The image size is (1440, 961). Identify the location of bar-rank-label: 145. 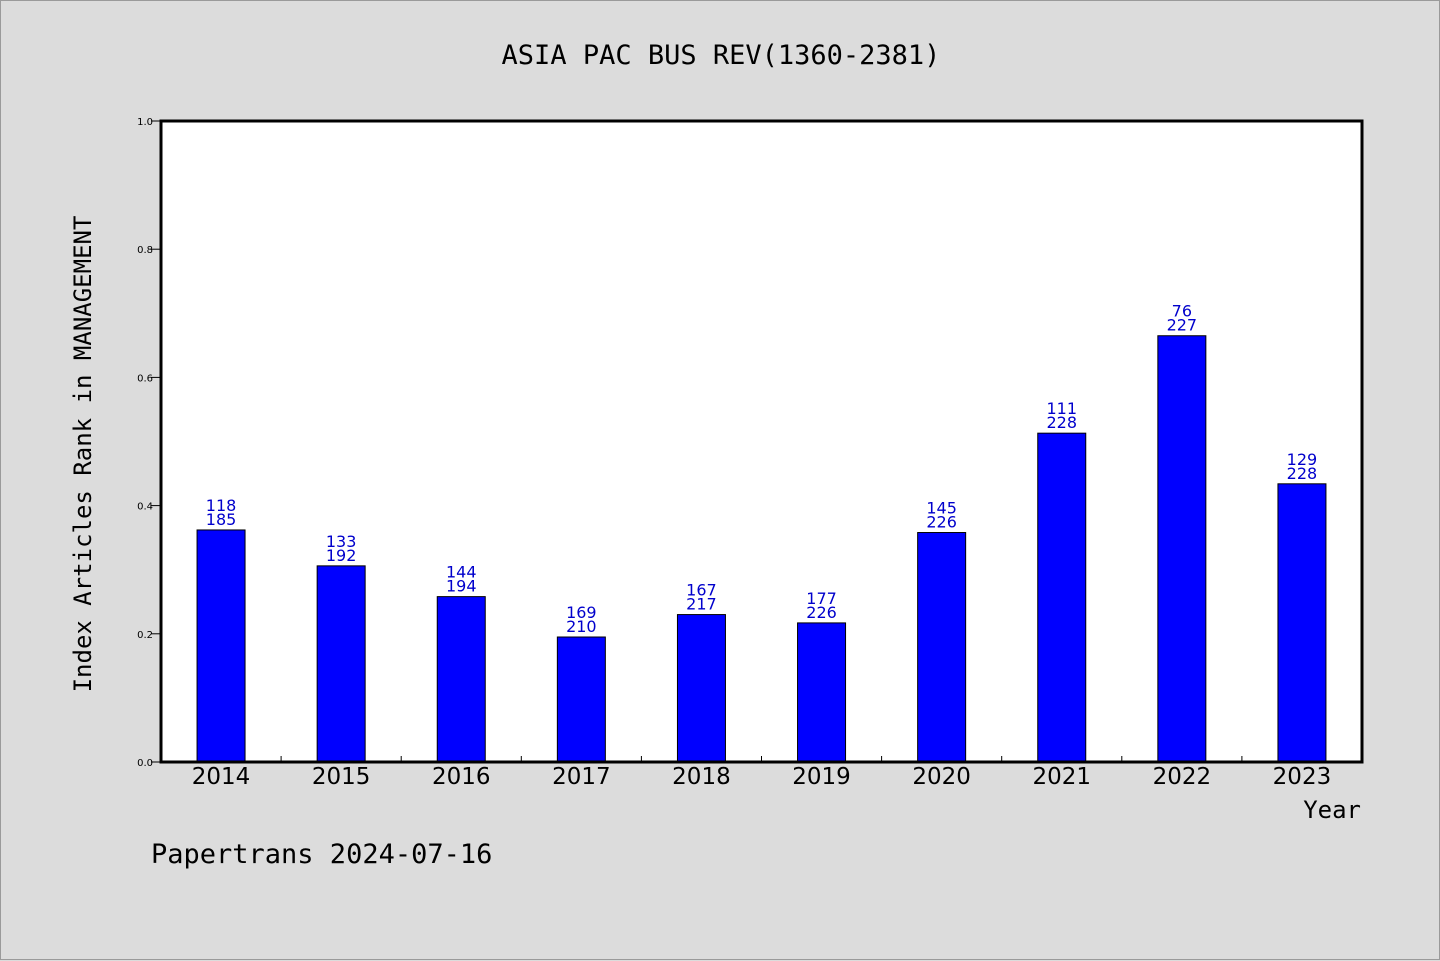
(941, 508).